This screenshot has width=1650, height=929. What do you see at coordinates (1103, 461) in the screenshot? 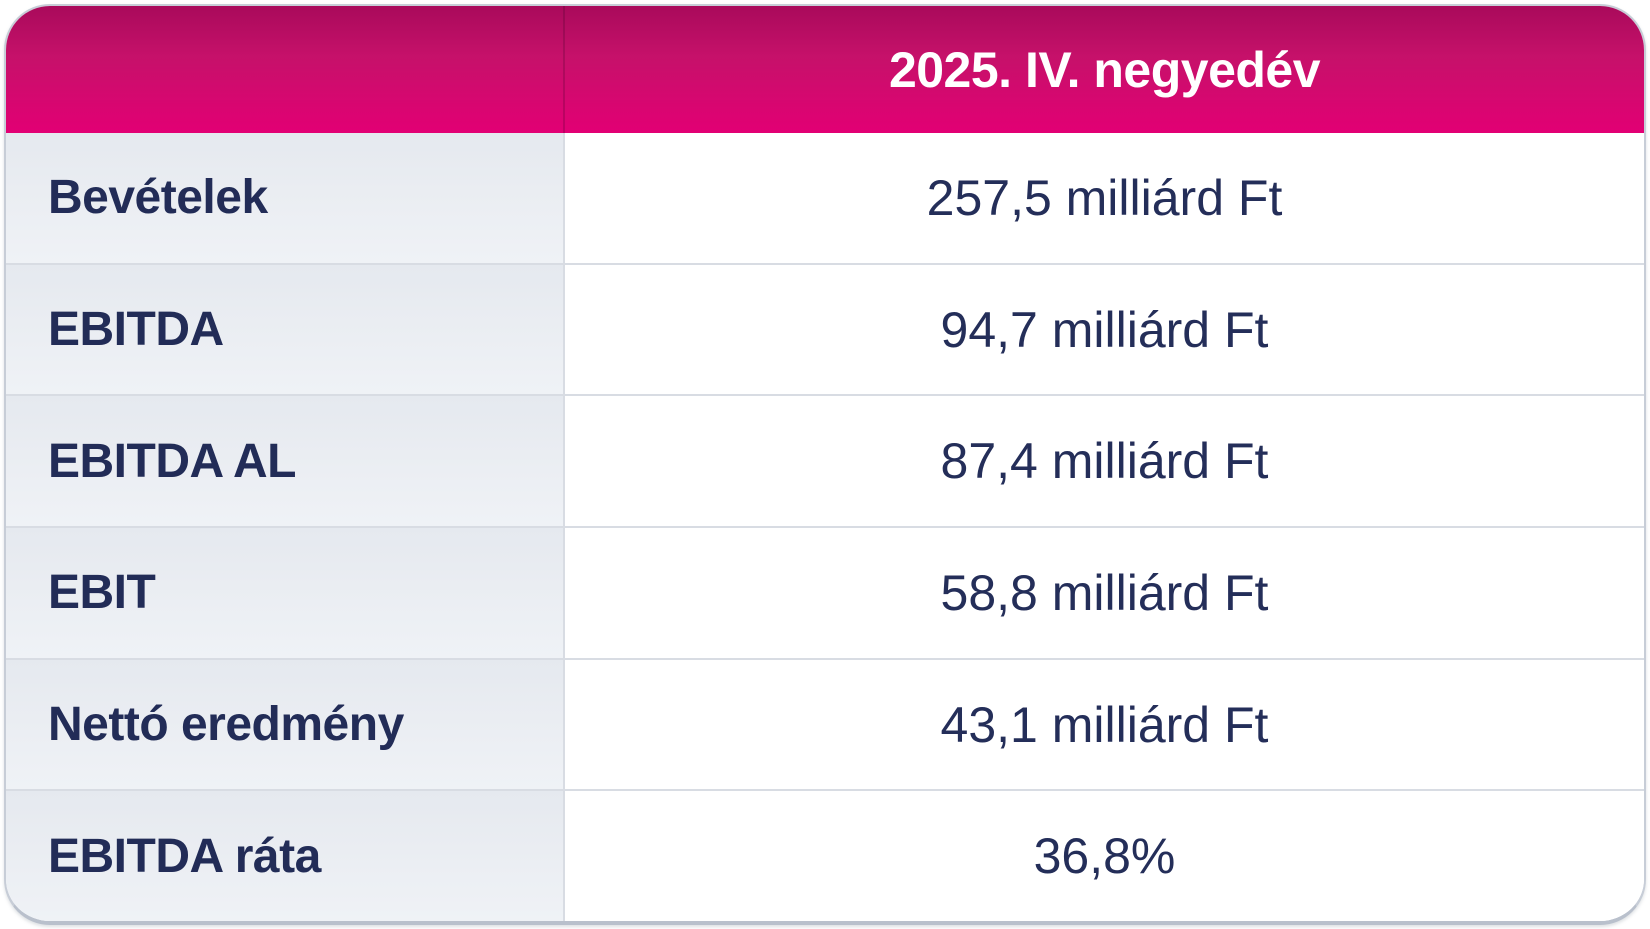
I see `row-value-ebitda-al: 87,4 milliárd Ft` at bounding box center [1103, 461].